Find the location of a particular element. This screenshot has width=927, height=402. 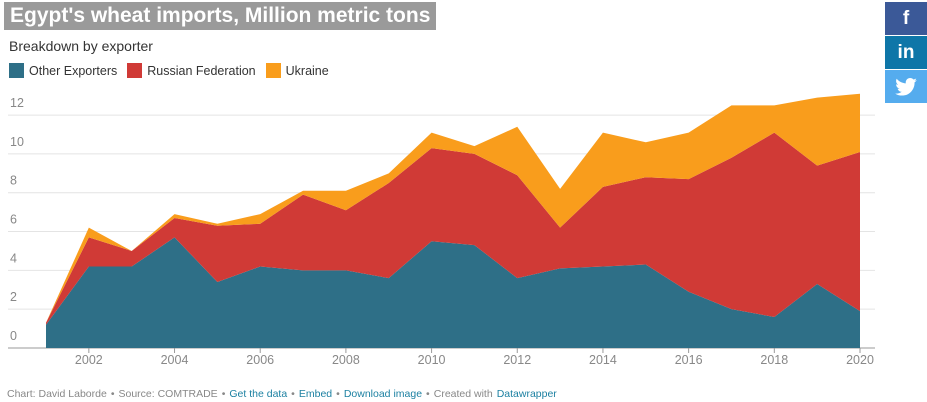

footer-text: Chart: David Laborde is located at coordinates (57, 394).